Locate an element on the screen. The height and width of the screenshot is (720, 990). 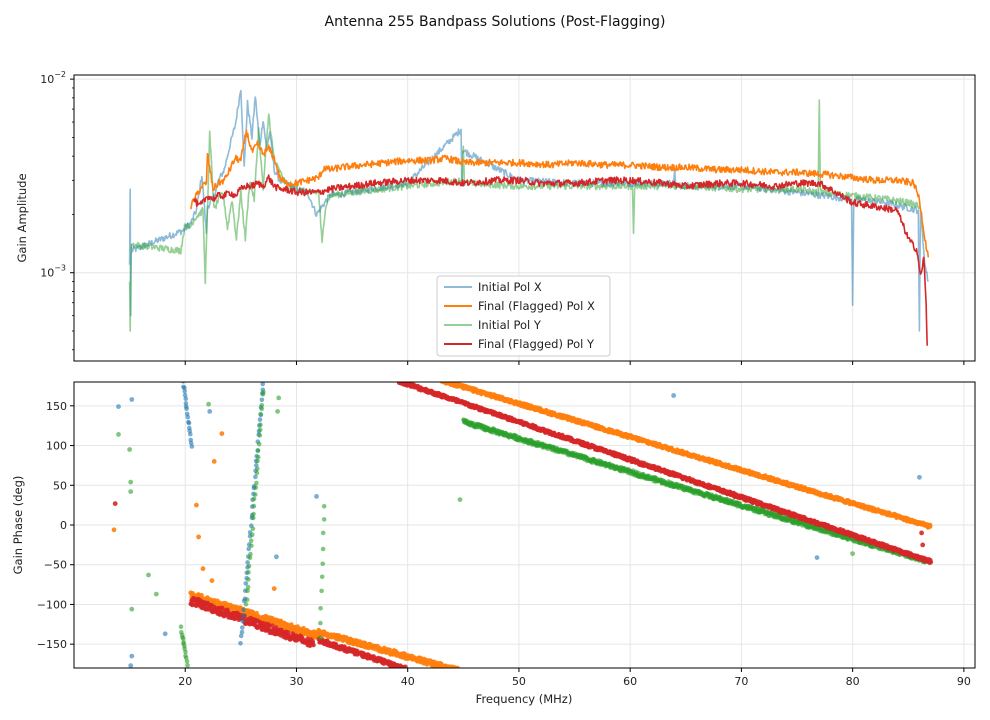
amplitude-series-final-x is located at coordinates (560, 193).